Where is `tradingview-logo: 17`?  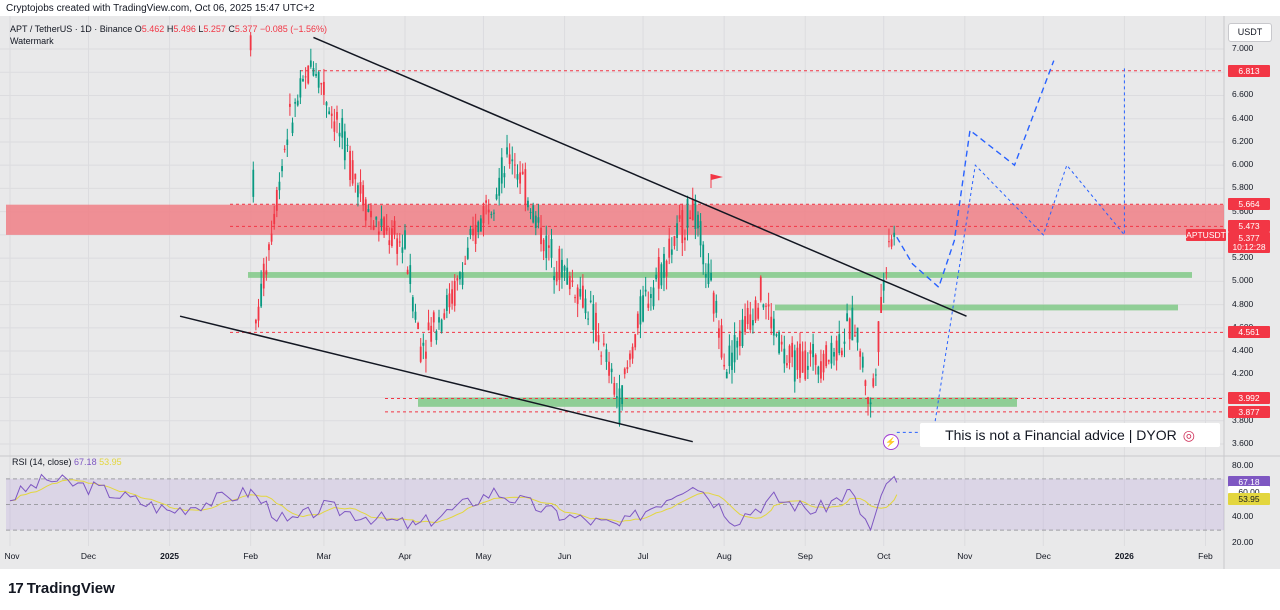 tradingview-logo: 17 is located at coordinates (16, 588).